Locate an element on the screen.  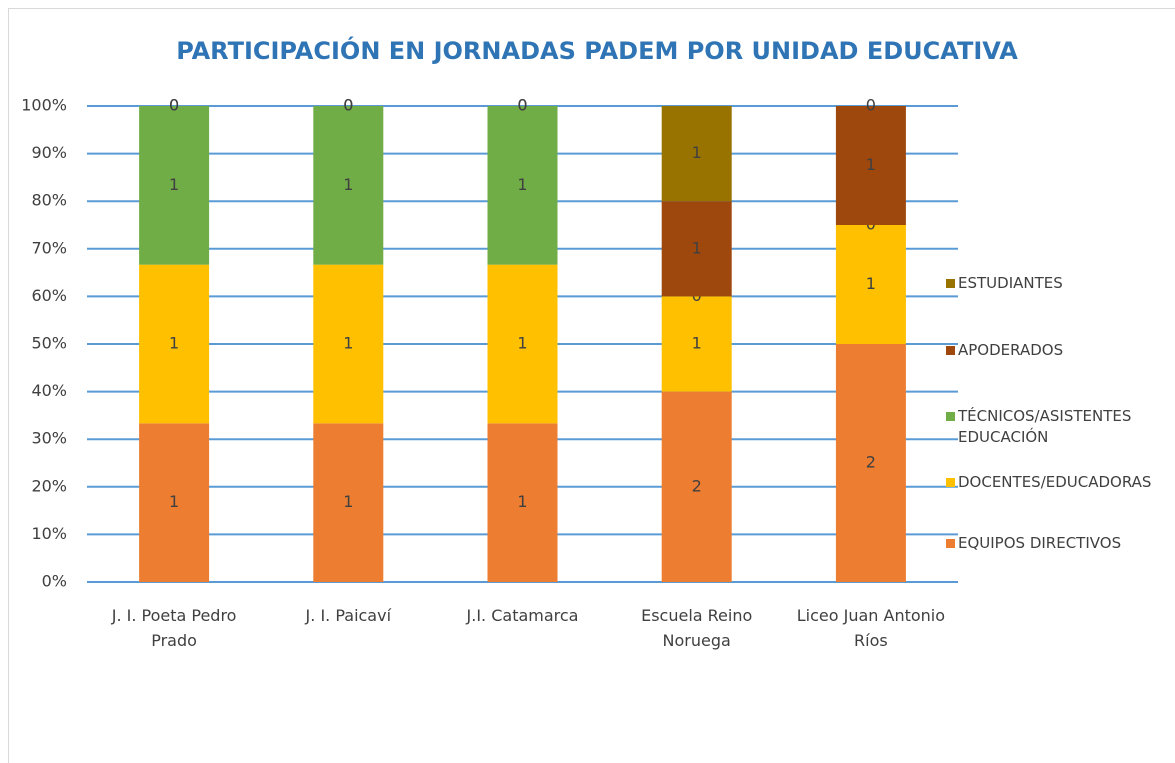
y-tick-label: 60% is located at coordinates (49, 295).